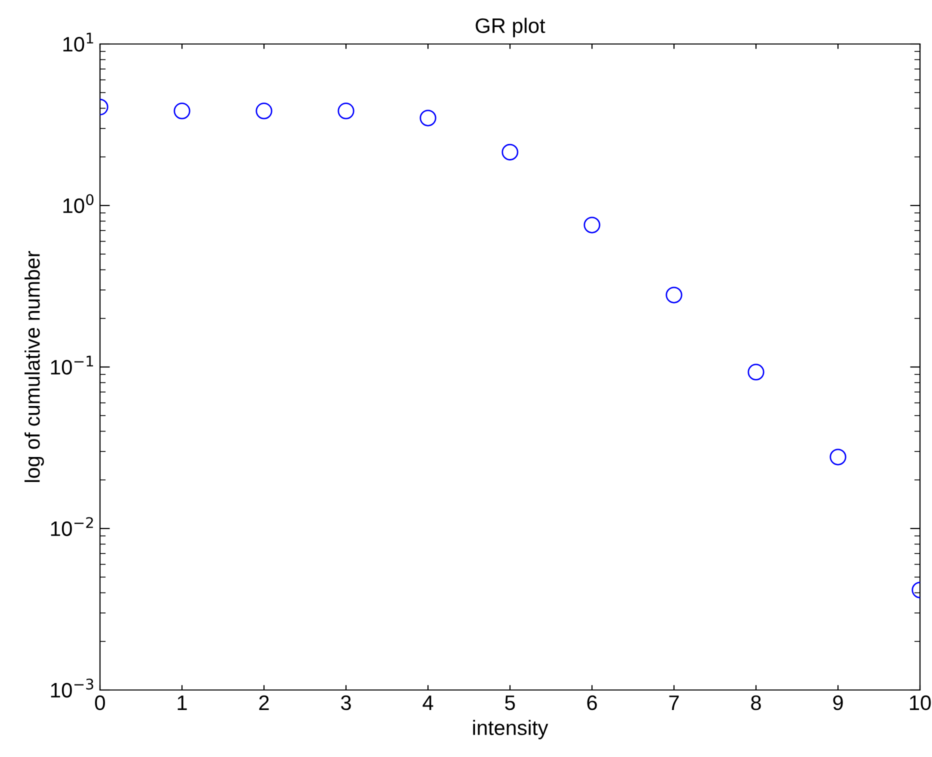 The height and width of the screenshot is (757, 932). What do you see at coordinates (428, 703) in the screenshot?
I see `x-tick-label: 4` at bounding box center [428, 703].